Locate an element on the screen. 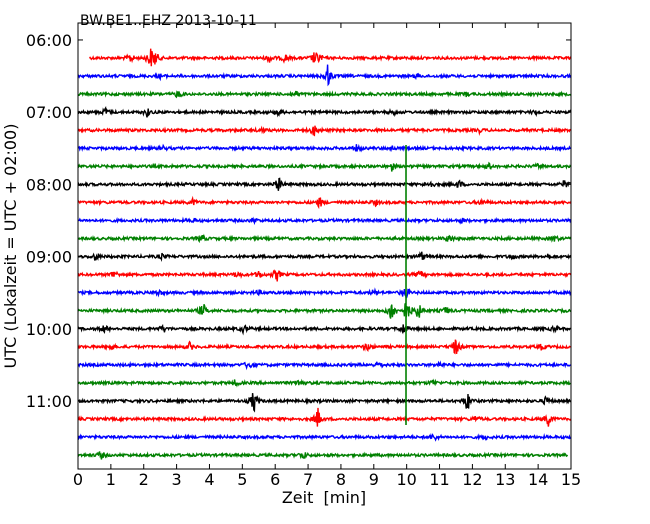  x-tick-label: 10 is located at coordinates (406, 479).